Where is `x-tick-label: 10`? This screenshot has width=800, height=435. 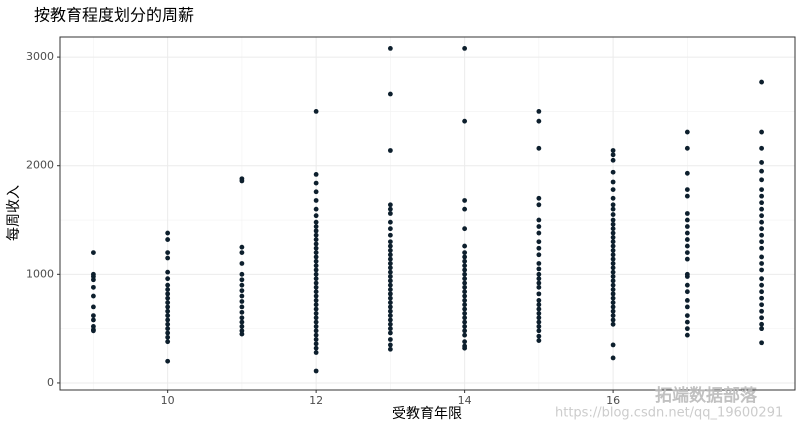 x-tick-label: 10 is located at coordinates (168, 400).